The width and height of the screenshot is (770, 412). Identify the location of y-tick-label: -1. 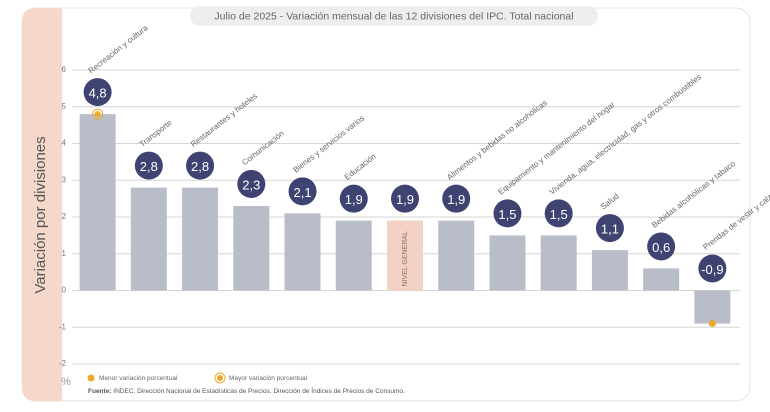
(63, 326).